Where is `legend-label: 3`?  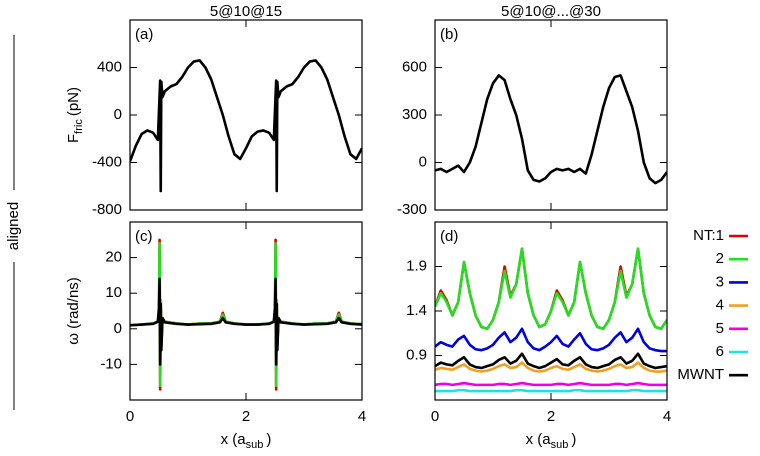
legend-label: 3 is located at coordinates (720, 281).